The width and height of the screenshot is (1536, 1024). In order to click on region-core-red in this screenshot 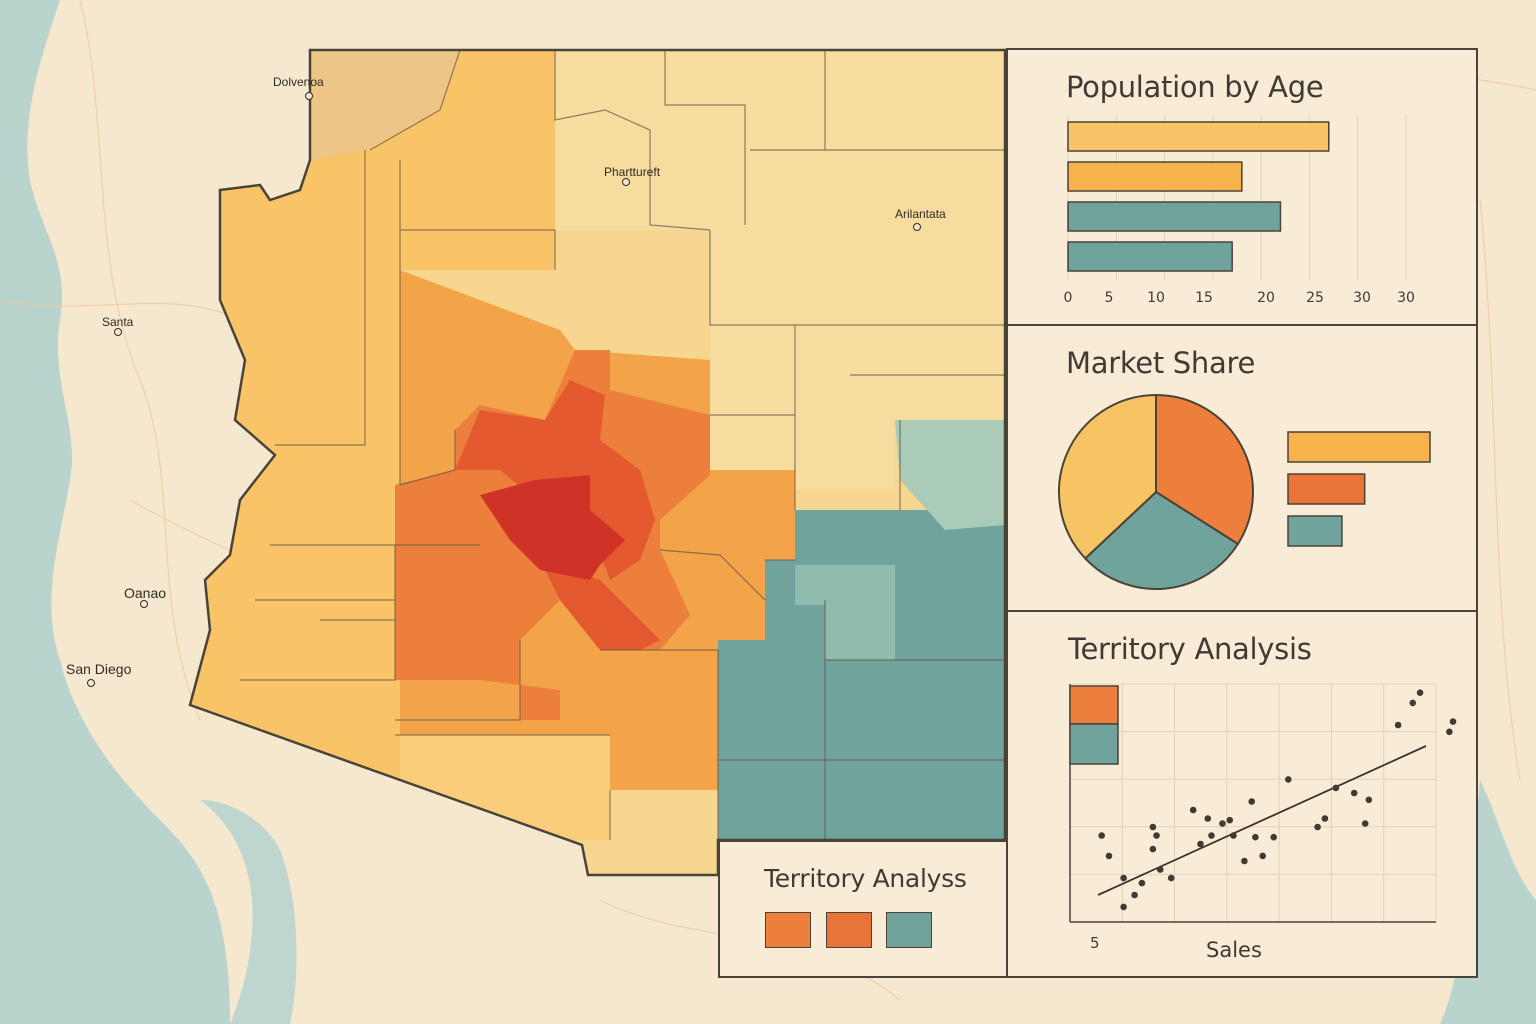, I will do `click(552, 527)`.